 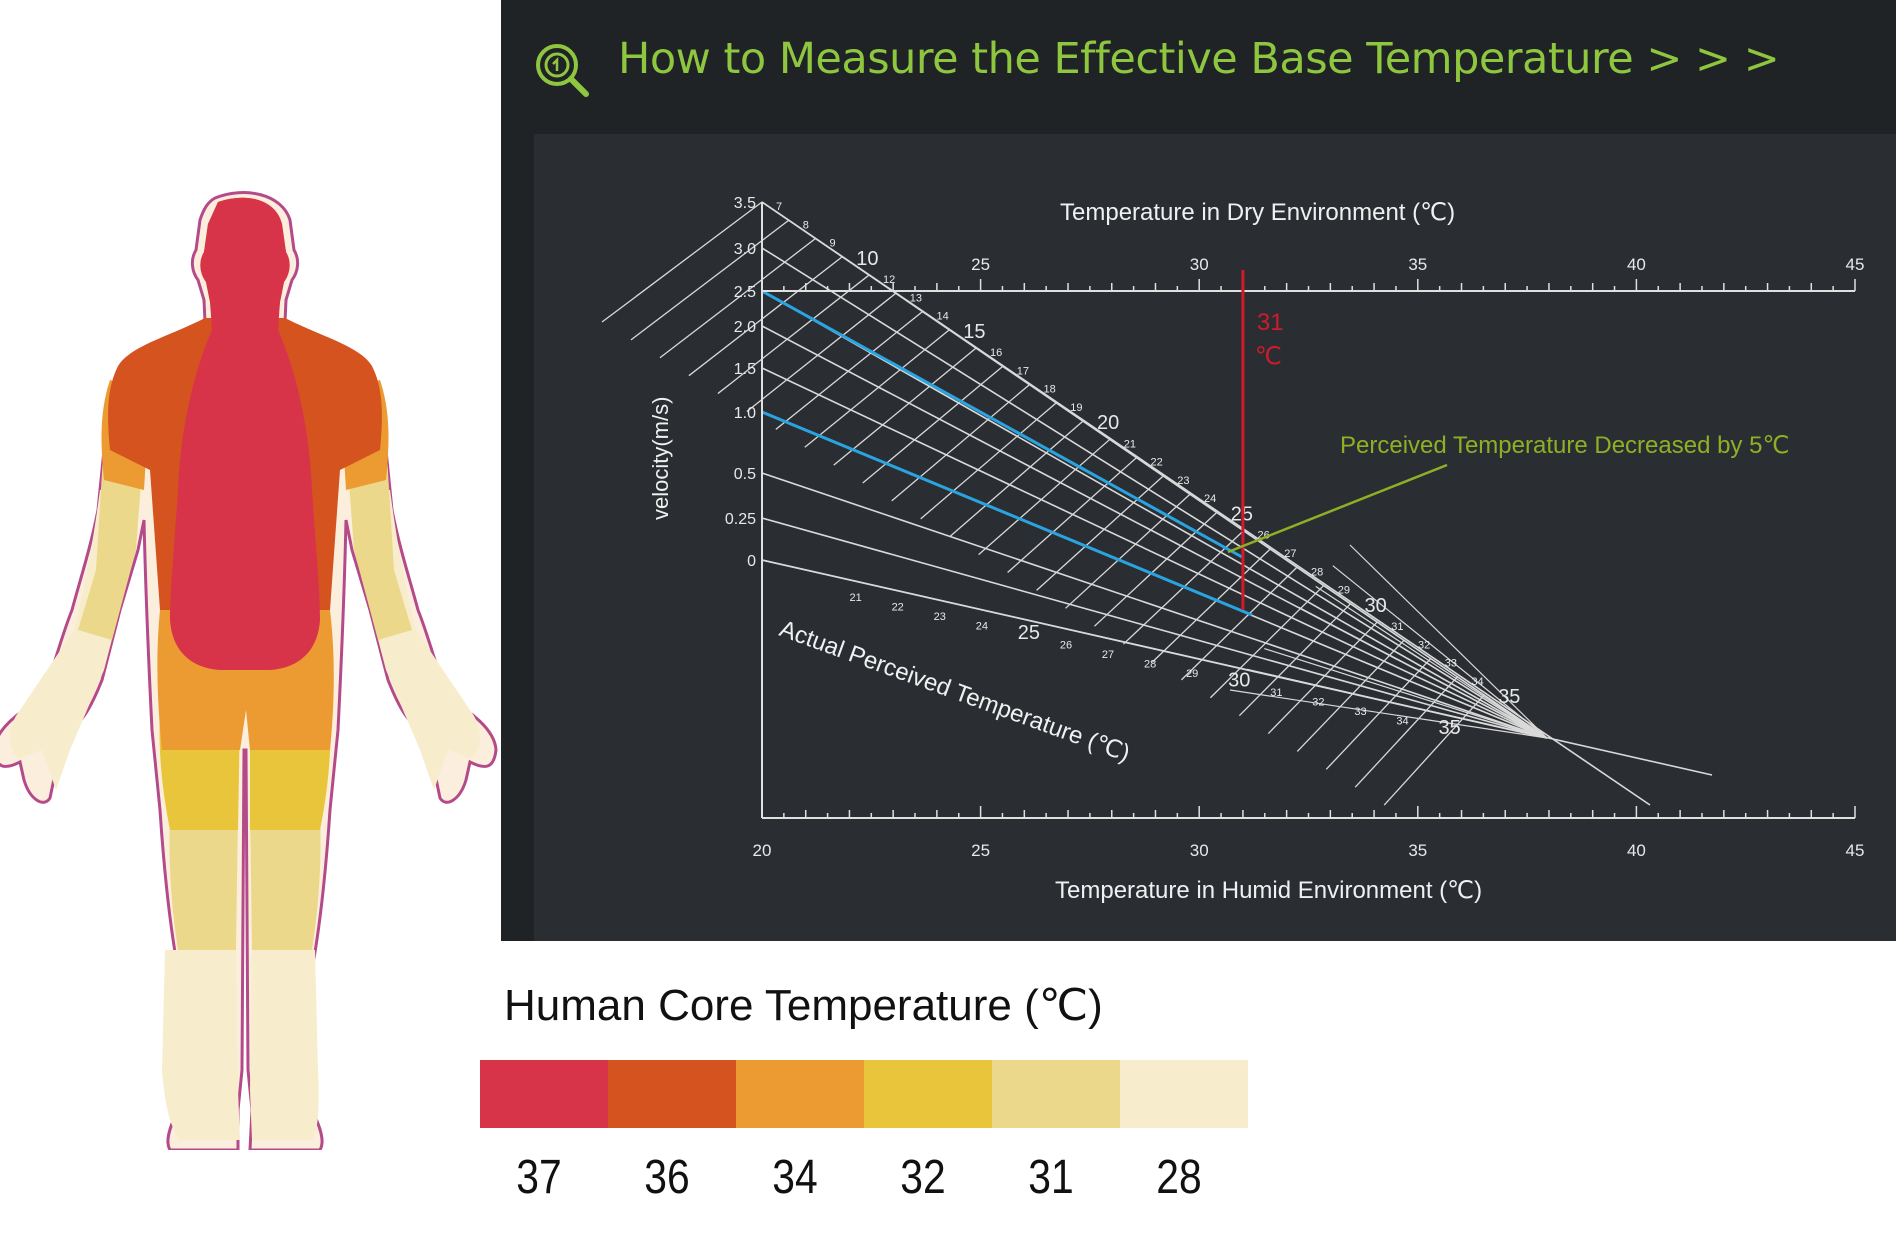 What do you see at coordinates (1268, 356) in the screenshot?
I see `reading-marker-unit: ℃` at bounding box center [1268, 356].